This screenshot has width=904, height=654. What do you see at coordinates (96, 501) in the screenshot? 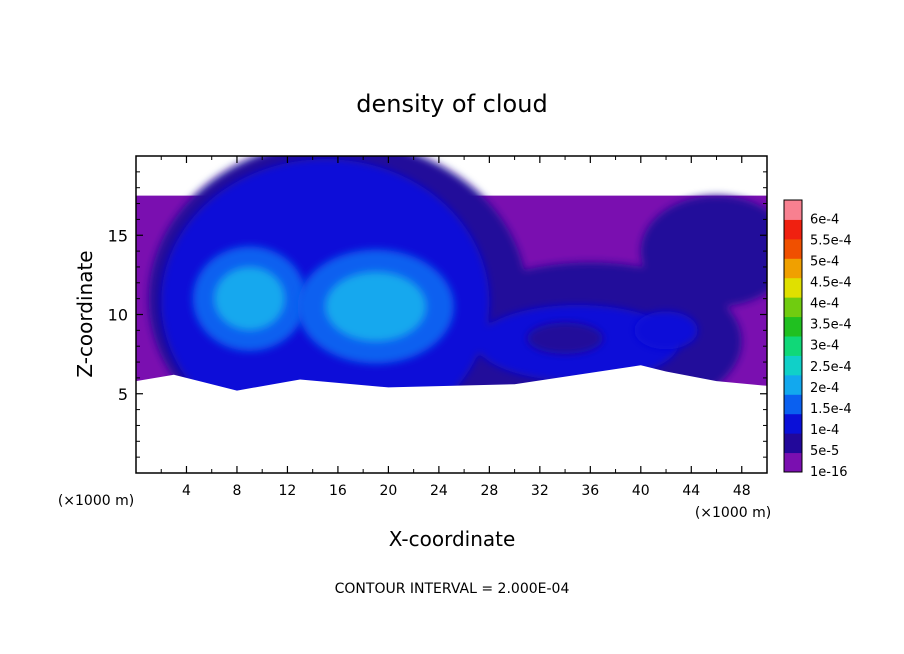
I see `x-unit-label-left: (×1000 m)` at bounding box center [96, 501].